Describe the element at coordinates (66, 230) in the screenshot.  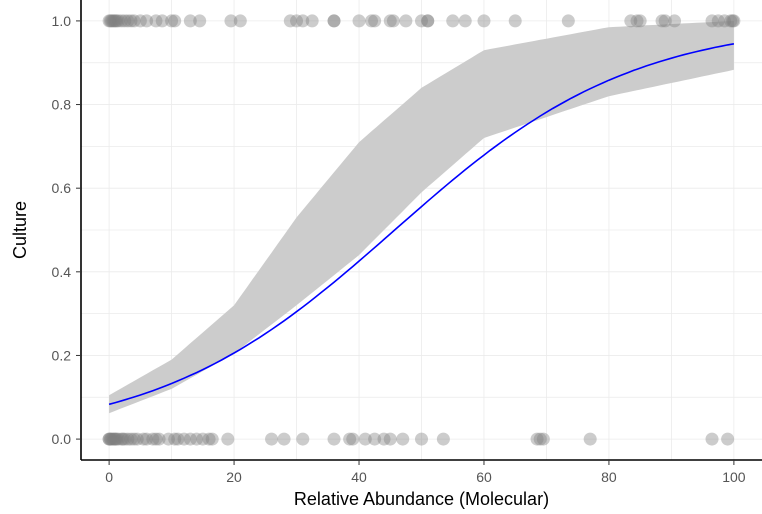
I see `y-axis-ticks: 0.0 0.2 0.4 0.6 0.8 1.0` at that location.